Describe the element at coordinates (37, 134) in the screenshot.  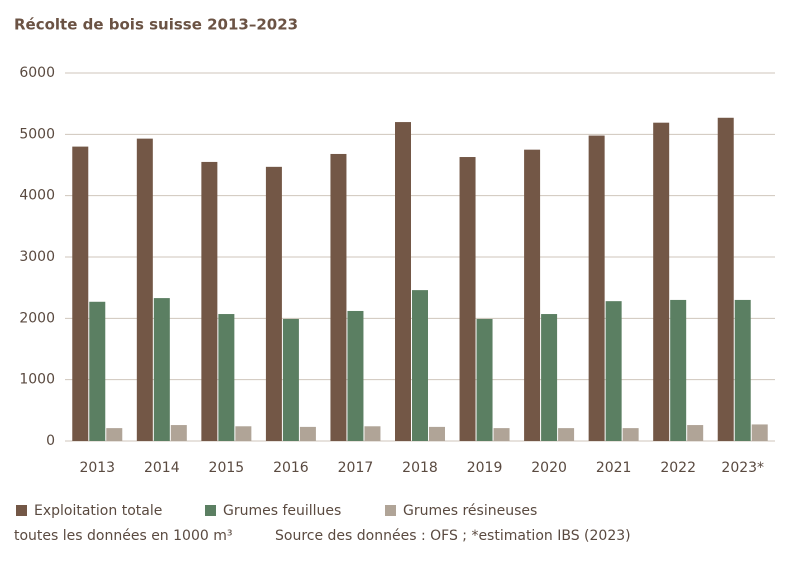
I see `y-tick-label: 5000` at that location.